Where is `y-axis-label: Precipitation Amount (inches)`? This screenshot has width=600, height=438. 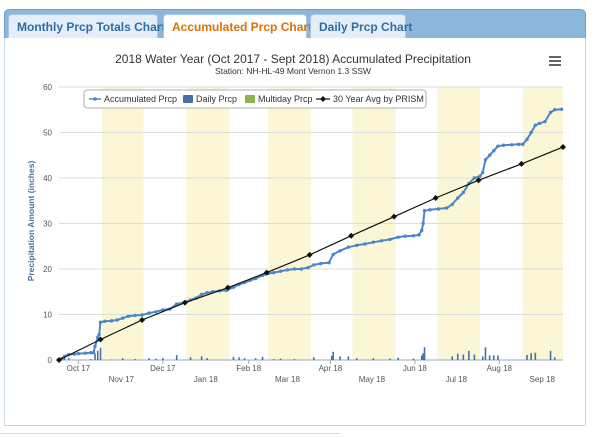
y-axis-label: Precipitation Amount (inches) is located at coordinates (31, 221).